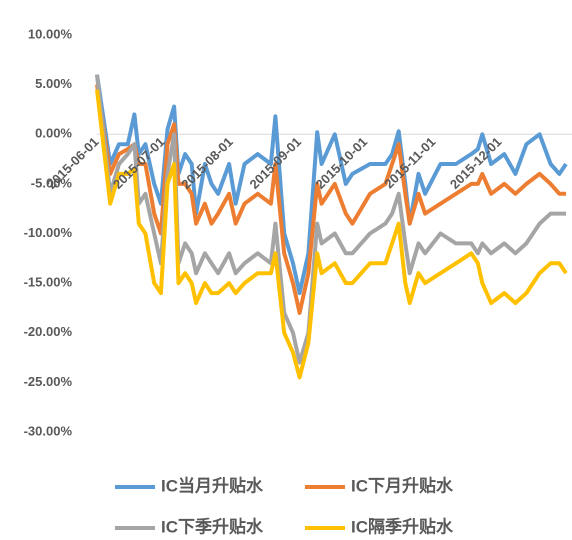 This screenshot has width=572, height=540. Describe the element at coordinates (48, 331) in the screenshot. I see `y-tick-label: -20.00%` at that location.